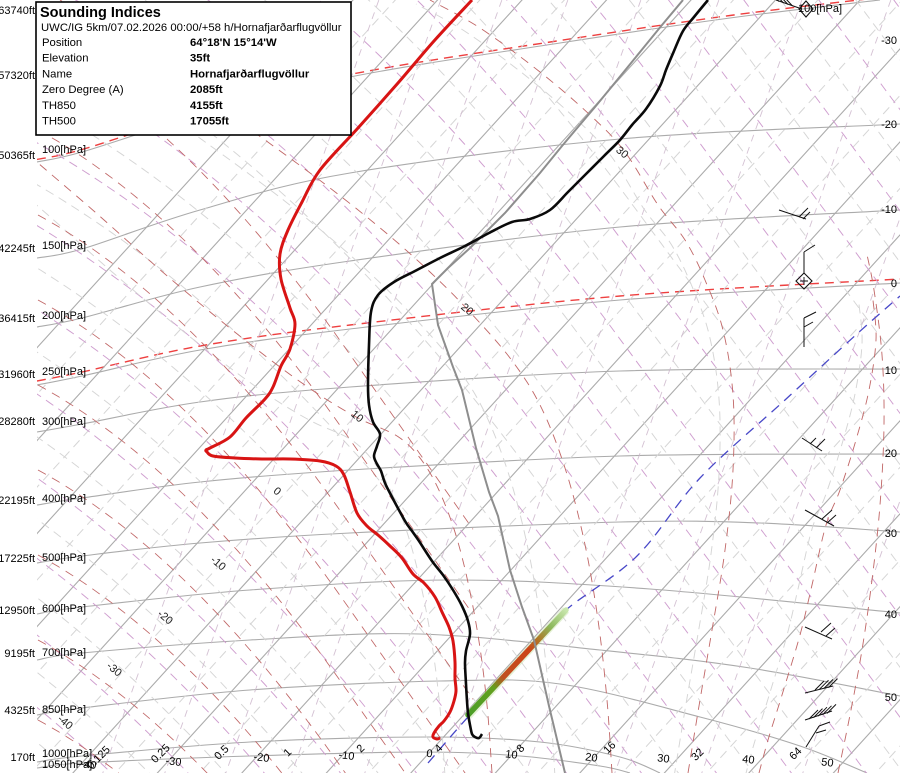 The image size is (900, 773). Describe the element at coordinates (17, 249) in the screenshot. I see `svg-text: 42245ft` at that location.